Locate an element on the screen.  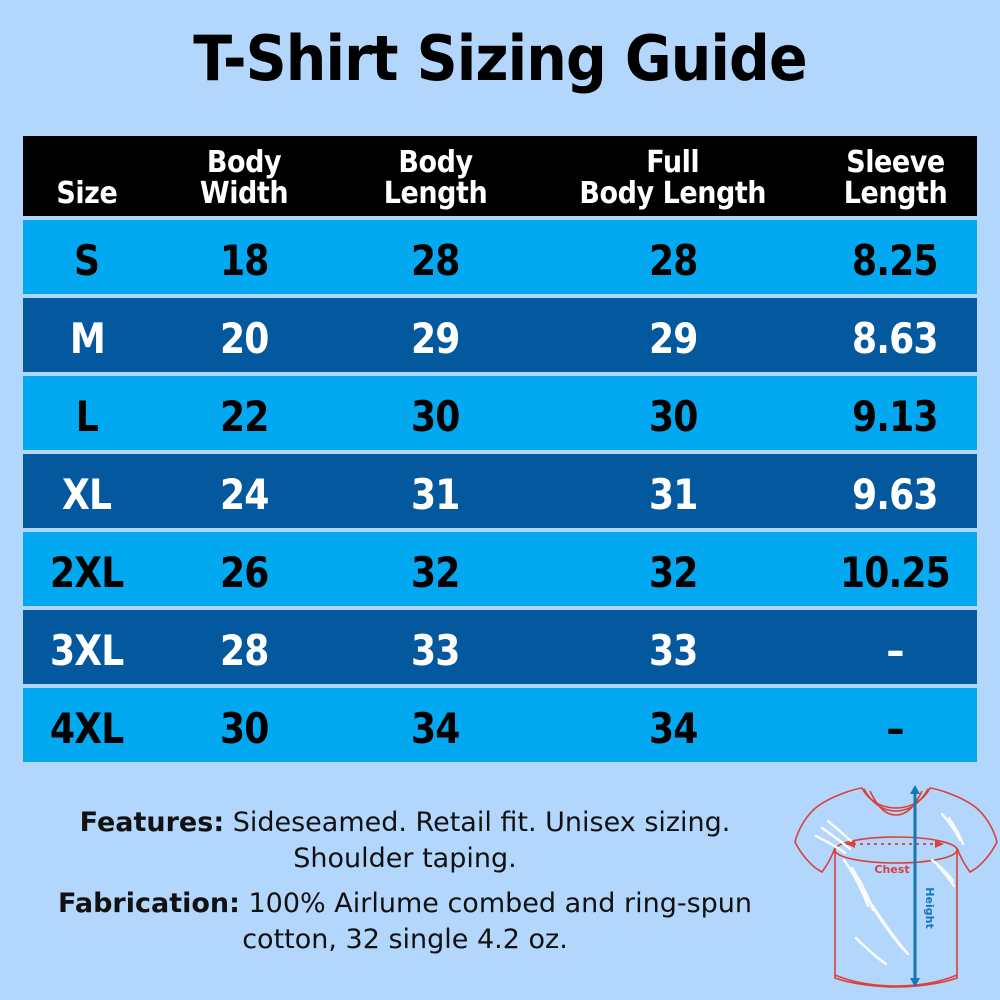
cell-size: S is located at coordinates (87, 260).